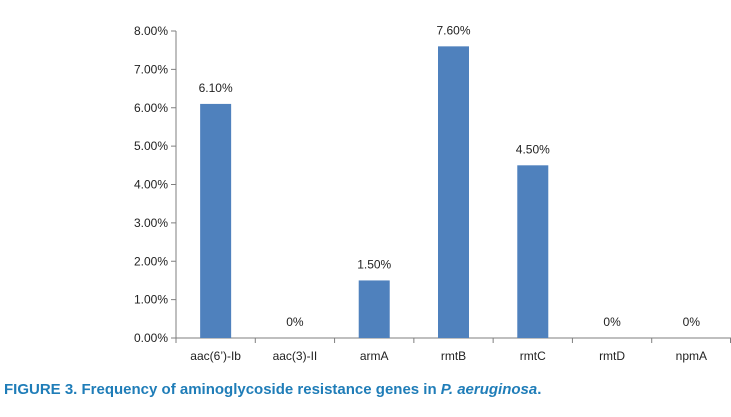 This screenshot has width=731, height=417. I want to click on data-label: 6.10%, so click(216, 88).